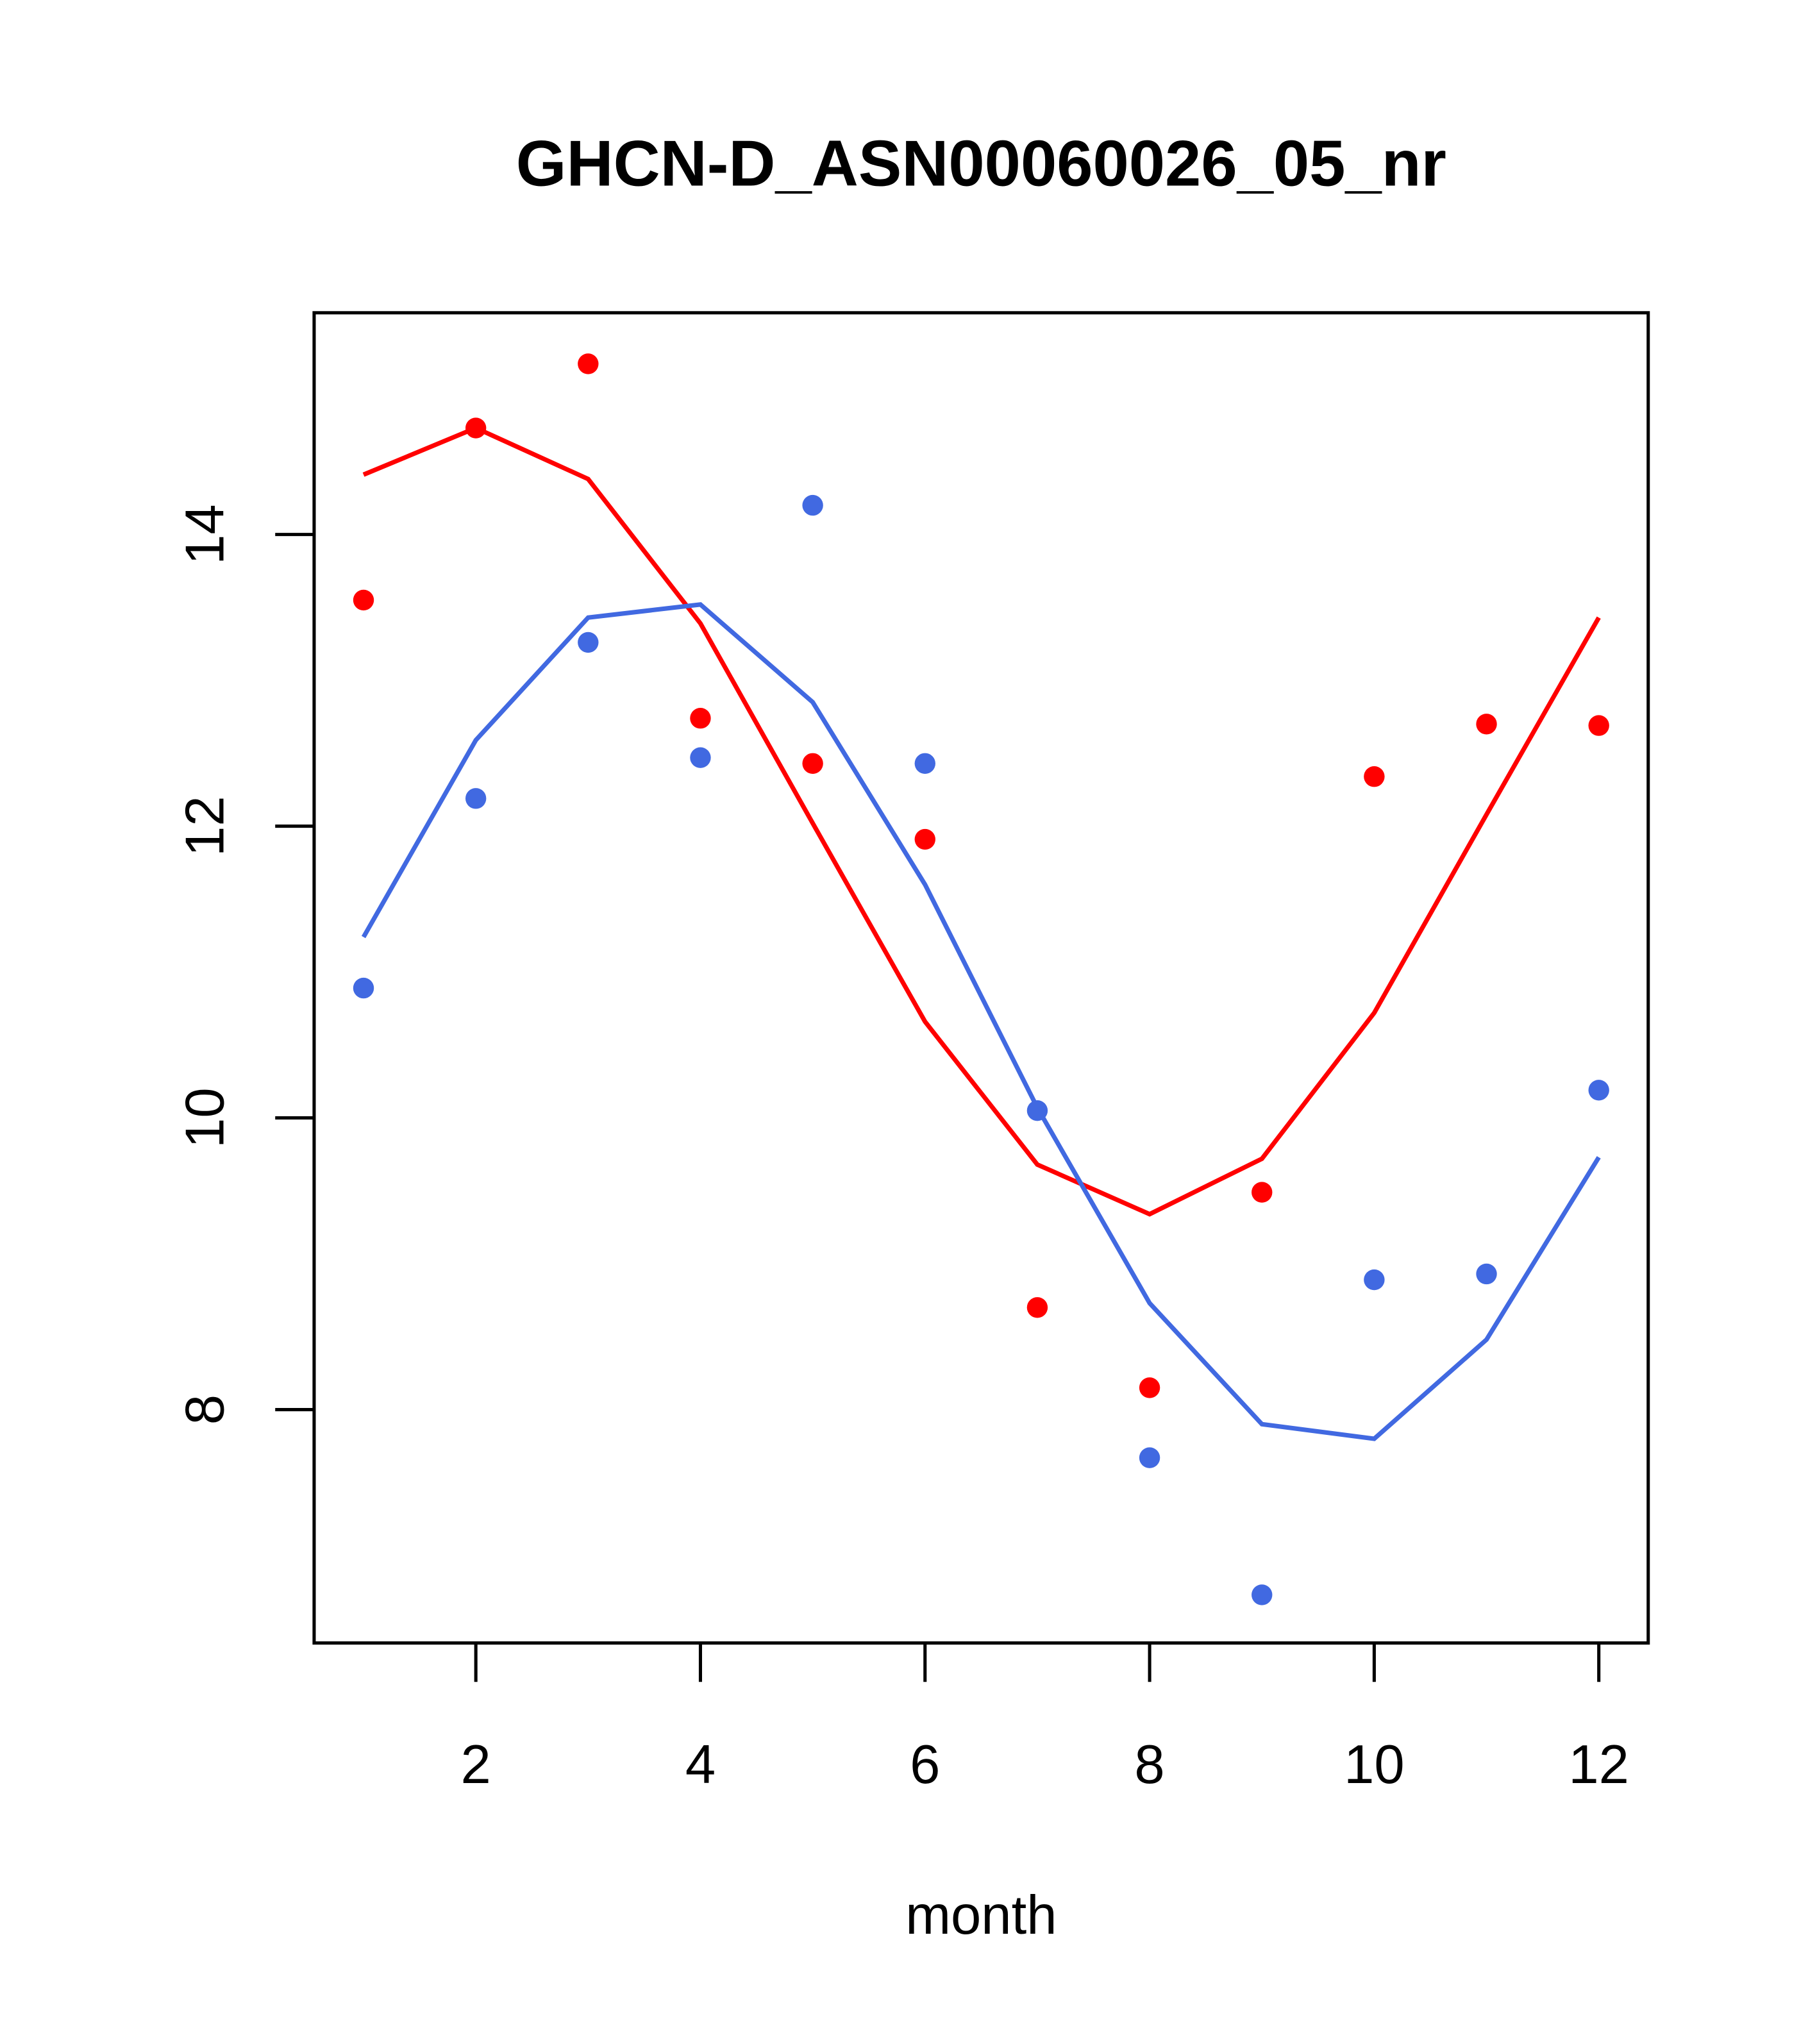 This screenshot has height=2044, width=1817. Describe the element at coordinates (1149, 1764) in the screenshot. I see `x-tick-label: 8` at that location.